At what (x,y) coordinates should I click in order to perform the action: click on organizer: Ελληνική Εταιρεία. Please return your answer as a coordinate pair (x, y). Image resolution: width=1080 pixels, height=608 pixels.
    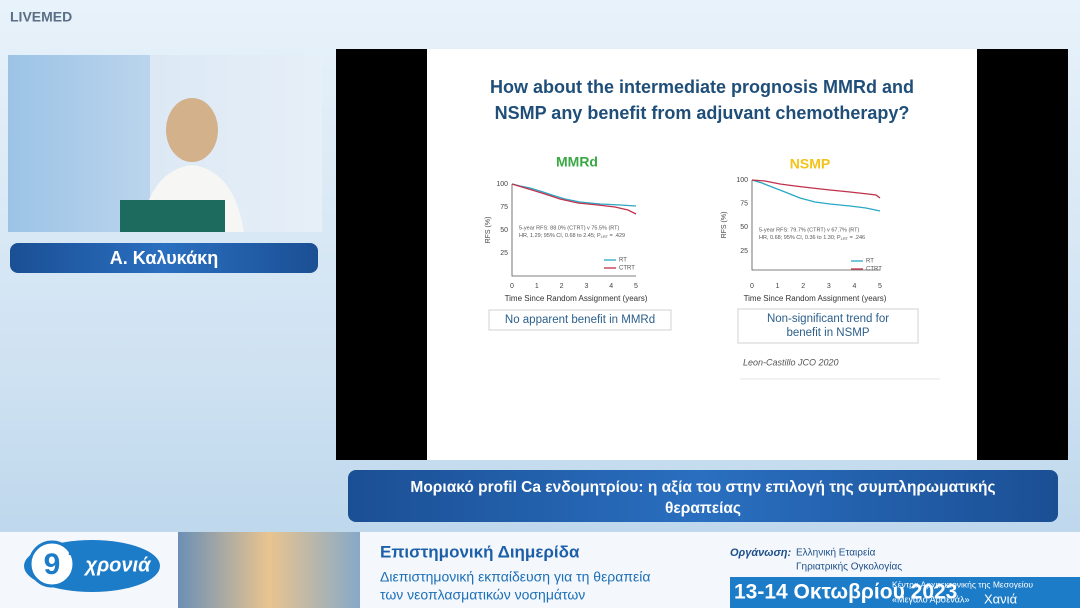
    Looking at the image, I should click on (836, 553).